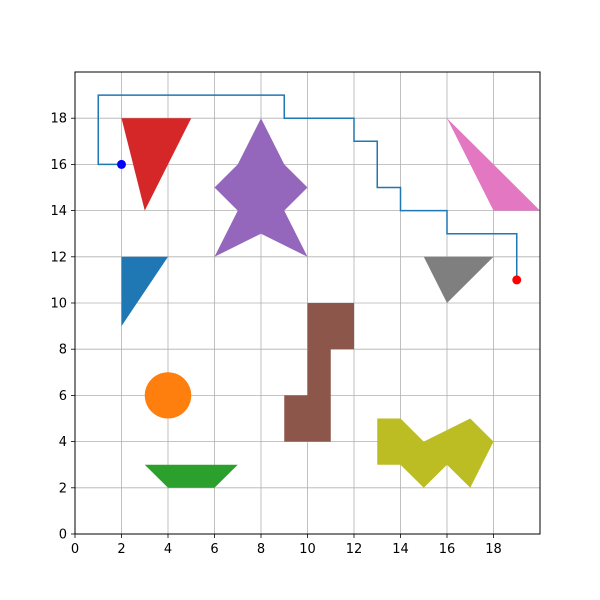 The image size is (600, 600). I want to click on y-tick-label-2: 2, so click(63, 488).